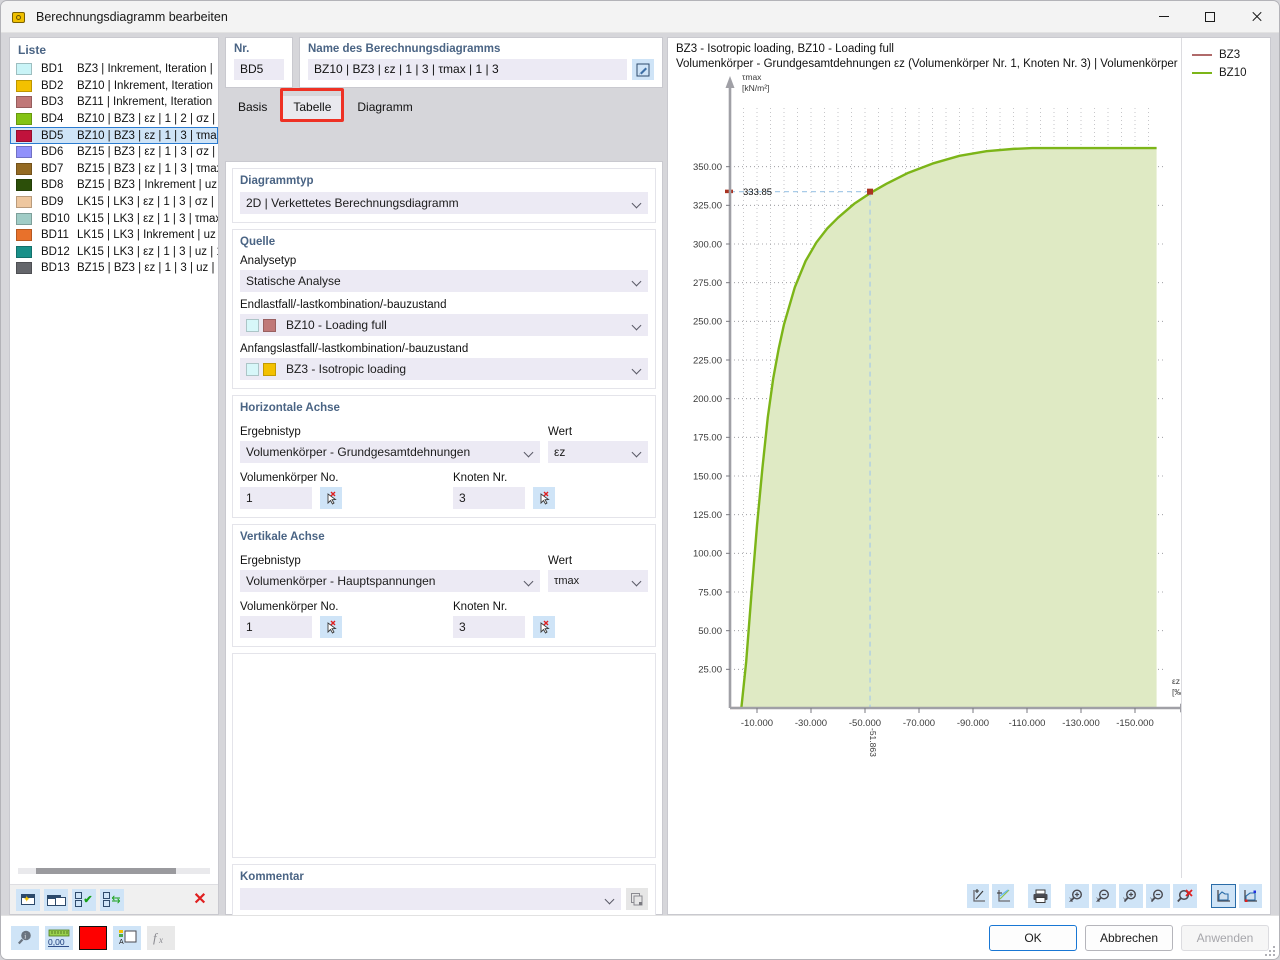  What do you see at coordinates (147, 135) in the screenshot?
I see `list-item-description: BZ10 | BZ3 | εz | 1 | 3 | τmax |` at bounding box center [147, 135].